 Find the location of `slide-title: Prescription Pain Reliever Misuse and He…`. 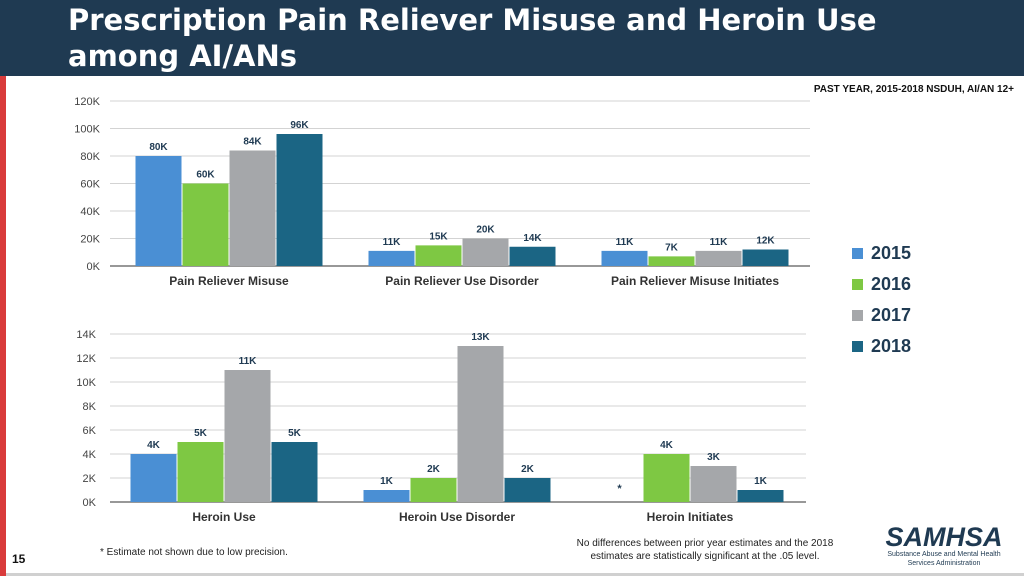

slide-title: Prescription Pain Reliever Misuse and He… is located at coordinates (518, 38).